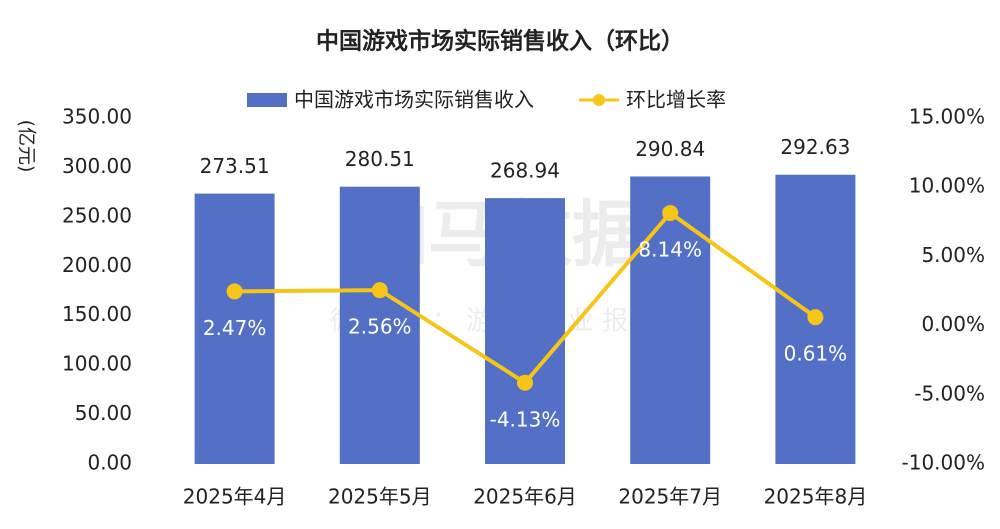 The height and width of the screenshot is (529, 1000). Describe the element at coordinates (97, 117) in the screenshot. I see `y-tick-label: 350.00` at that location.